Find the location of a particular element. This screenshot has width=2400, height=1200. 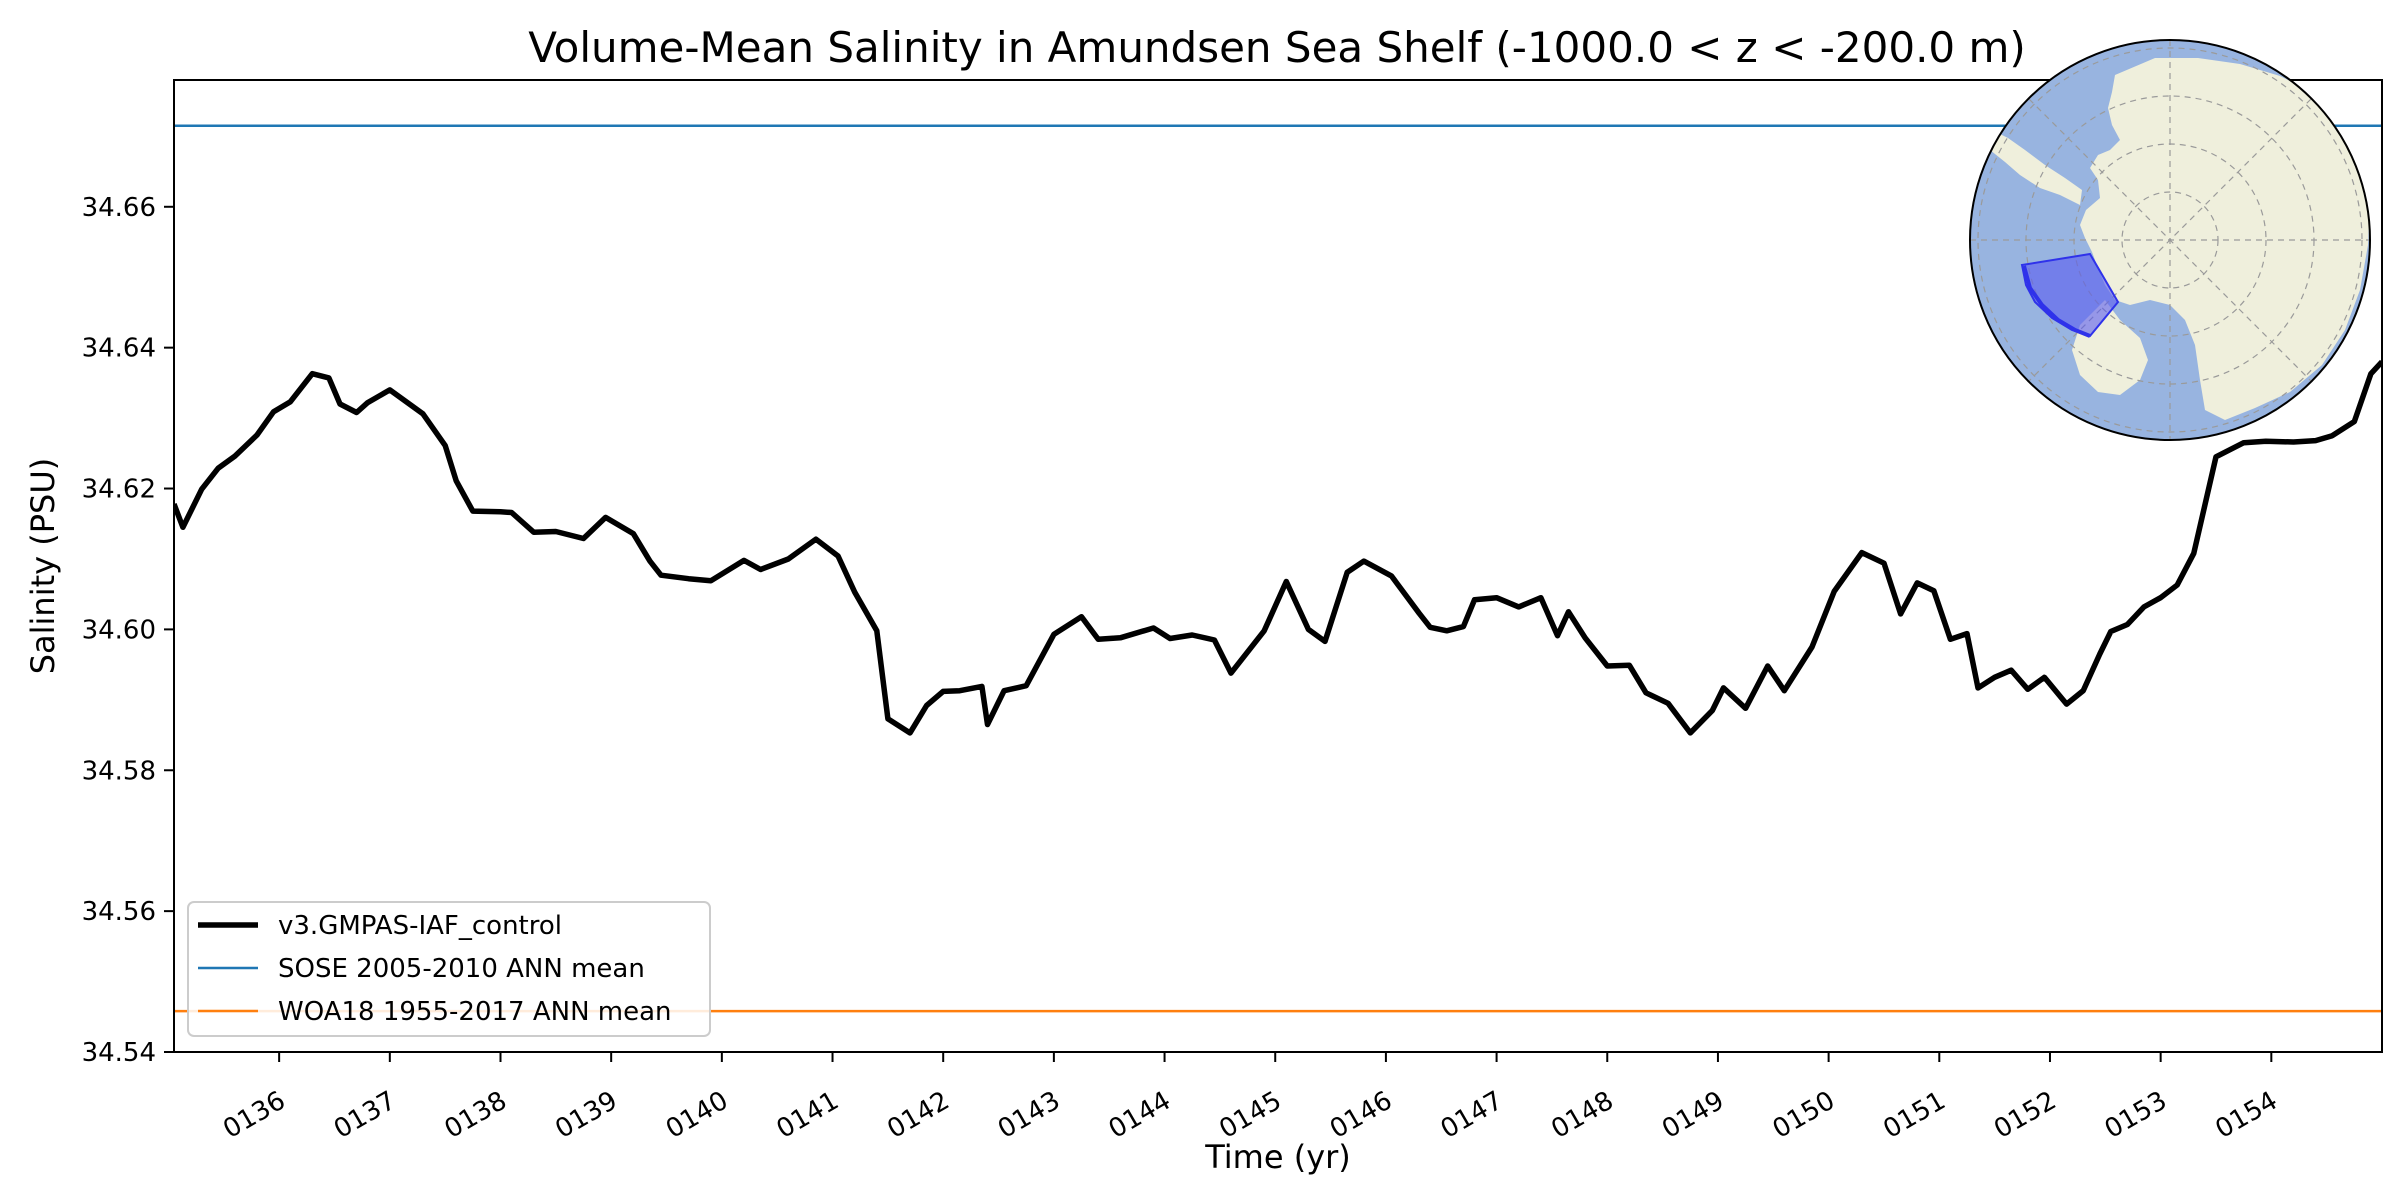

inset-map-border is located at coordinates (2170, 240).